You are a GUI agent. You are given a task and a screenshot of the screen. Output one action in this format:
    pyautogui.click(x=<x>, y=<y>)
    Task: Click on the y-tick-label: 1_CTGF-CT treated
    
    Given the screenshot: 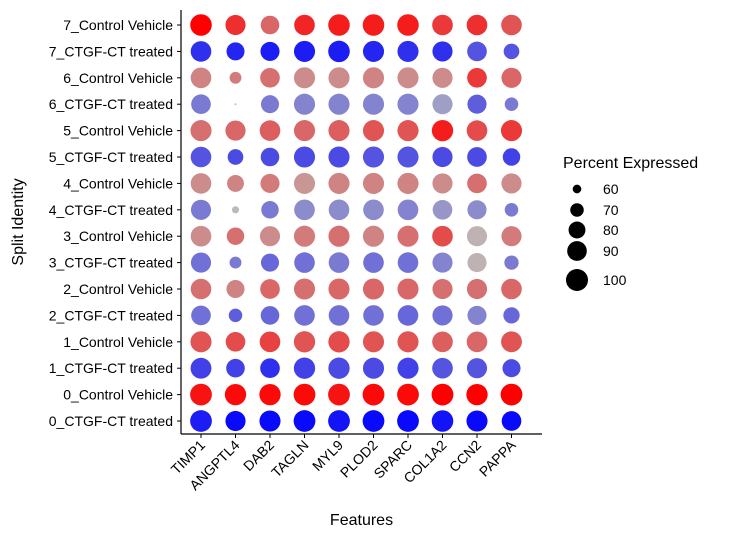 What is the action you would take?
    pyautogui.click(x=111, y=368)
    